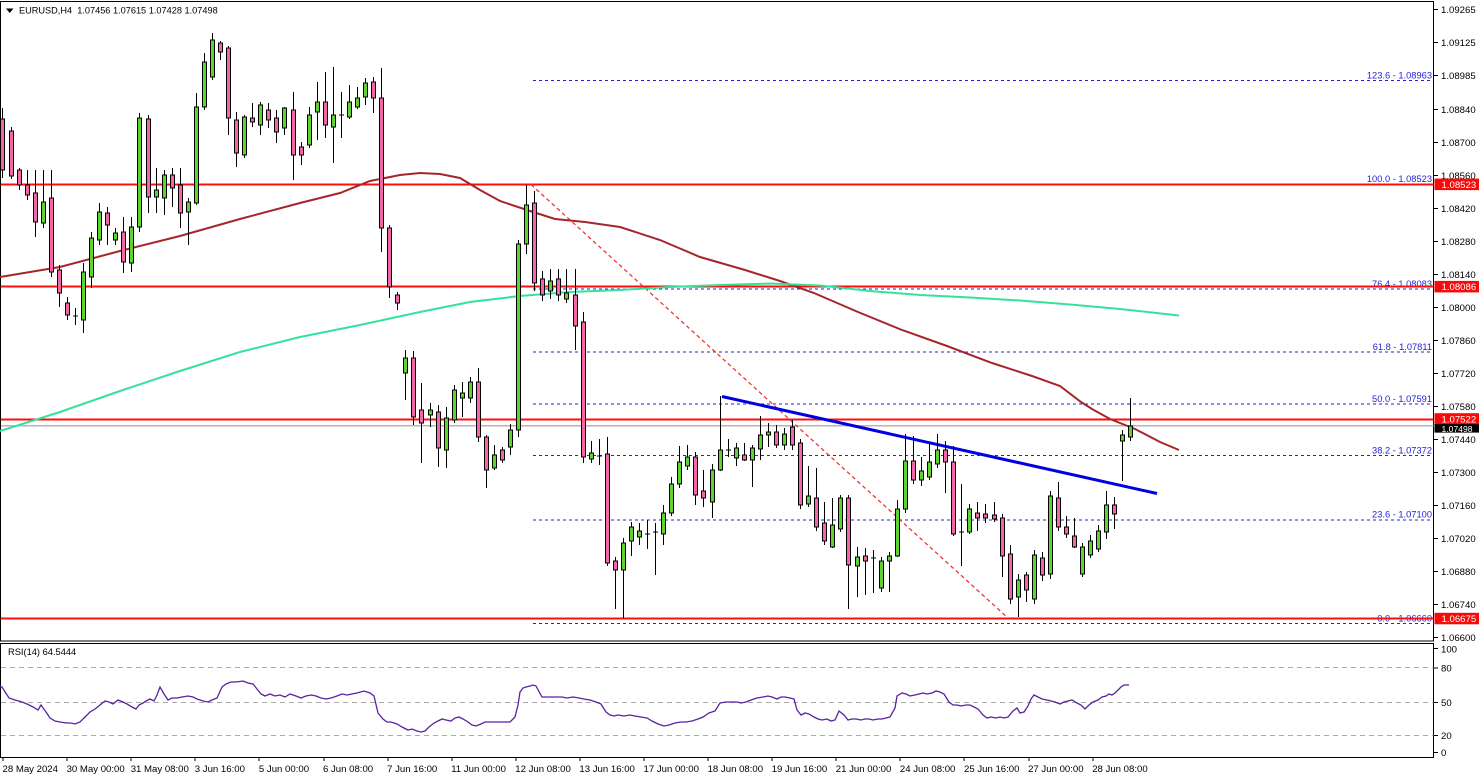  Describe the element at coordinates (1458, 242) in the screenshot. I see `svg-text: 1.08280` at that location.